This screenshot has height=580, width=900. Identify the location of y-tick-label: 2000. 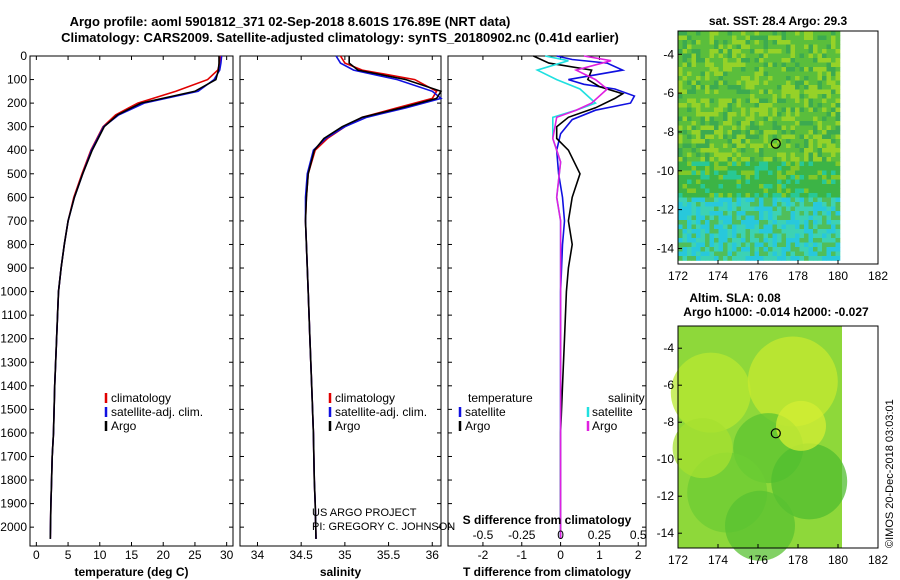
(13, 527).